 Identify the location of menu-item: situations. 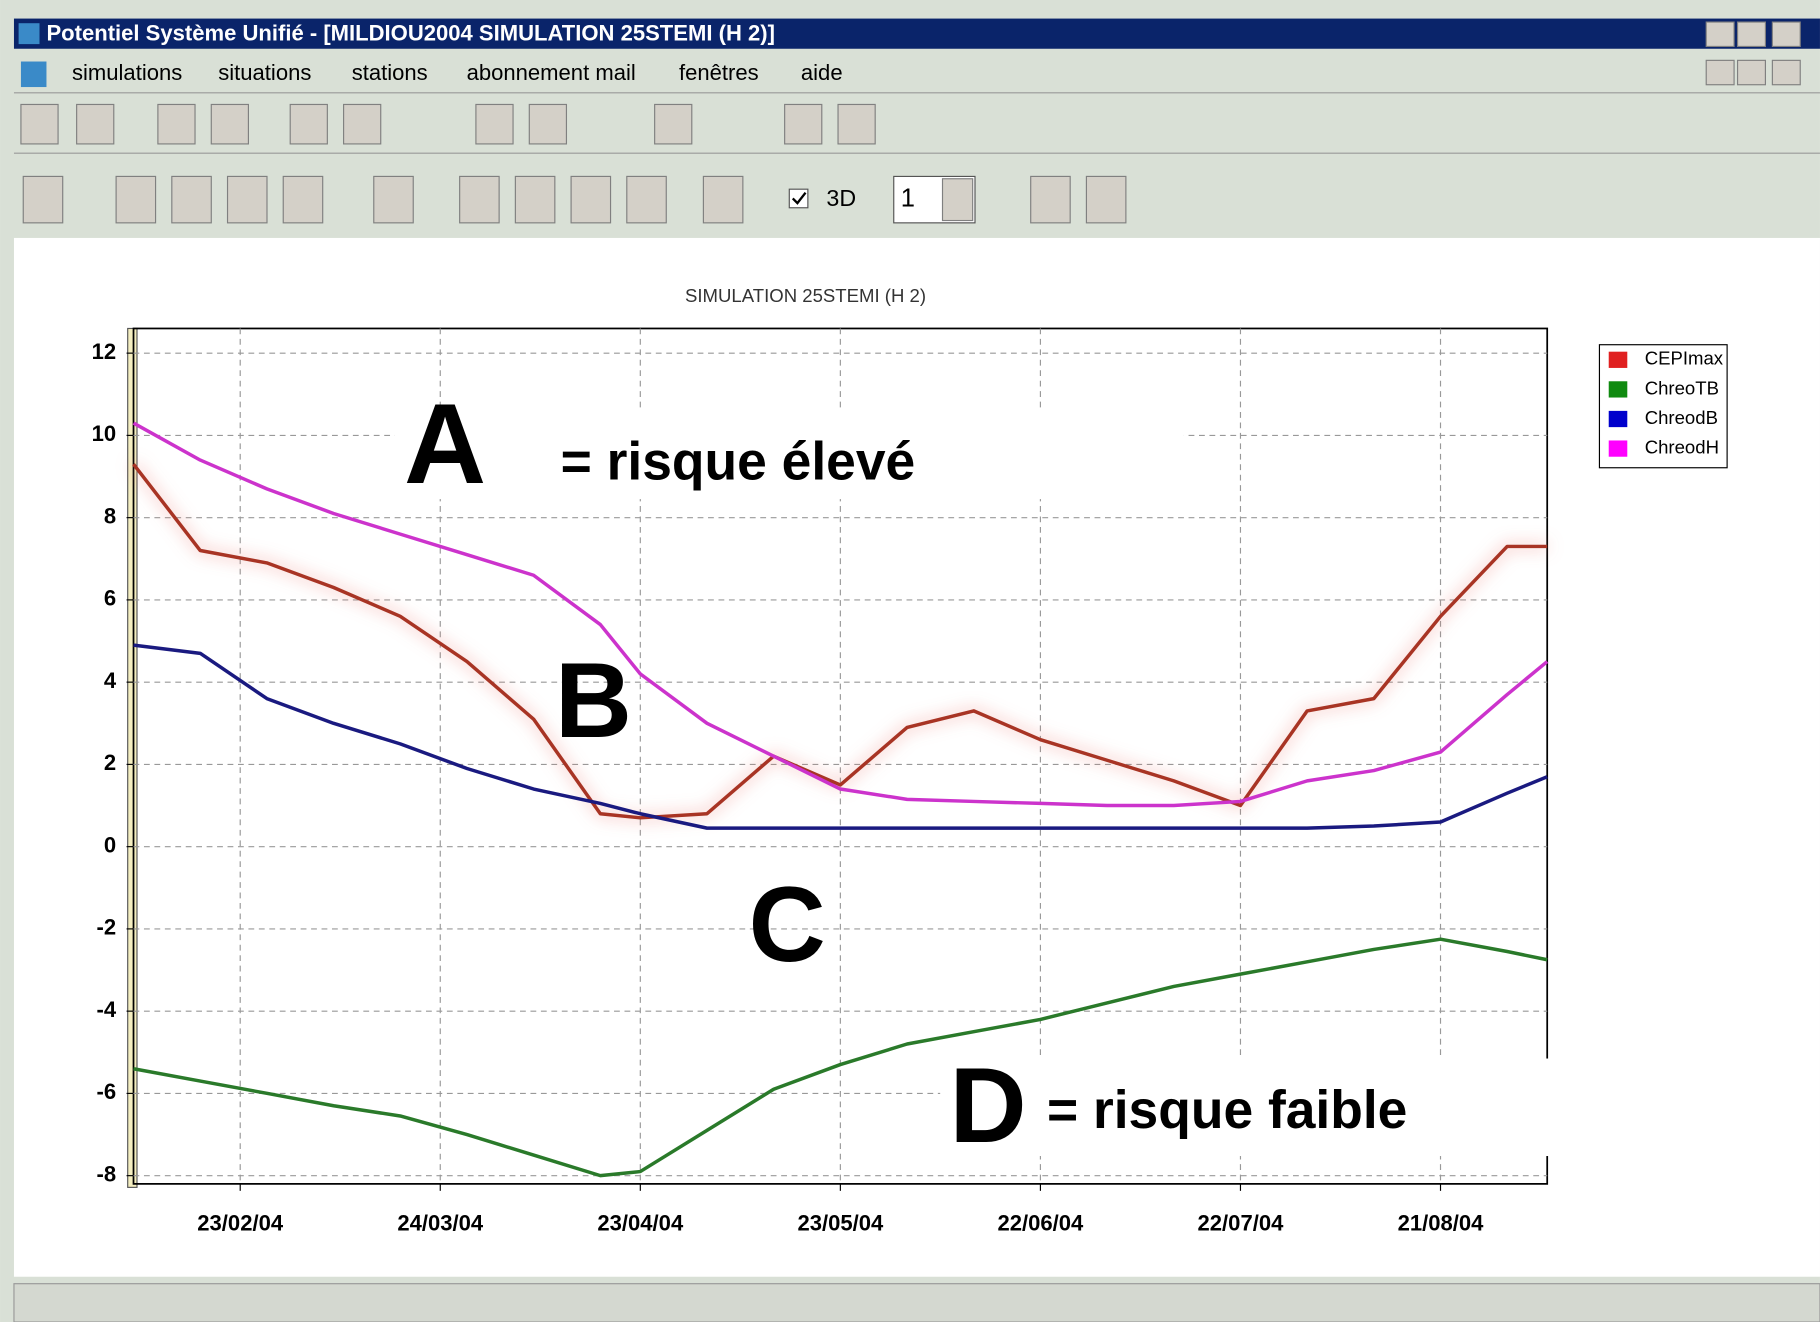
(264, 72).